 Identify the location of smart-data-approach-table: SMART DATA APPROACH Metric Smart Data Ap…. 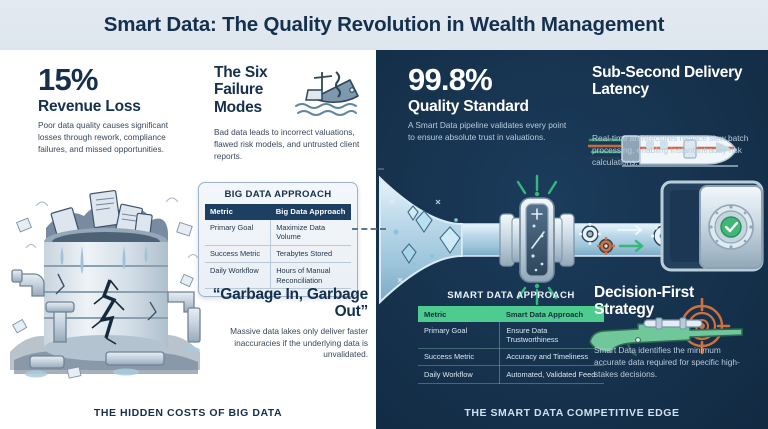
(511, 337).